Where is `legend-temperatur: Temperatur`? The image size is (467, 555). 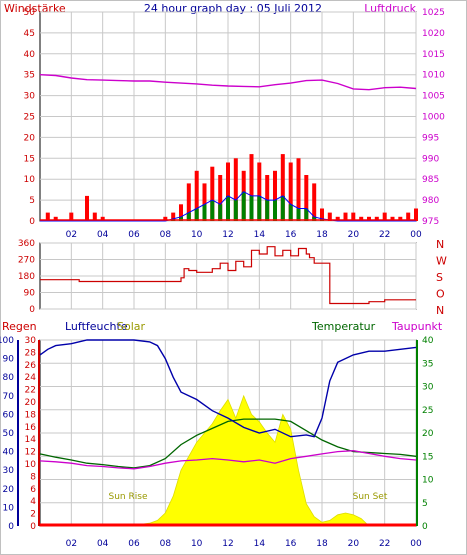 legend-temperatur: Temperatur is located at coordinates (343, 326).